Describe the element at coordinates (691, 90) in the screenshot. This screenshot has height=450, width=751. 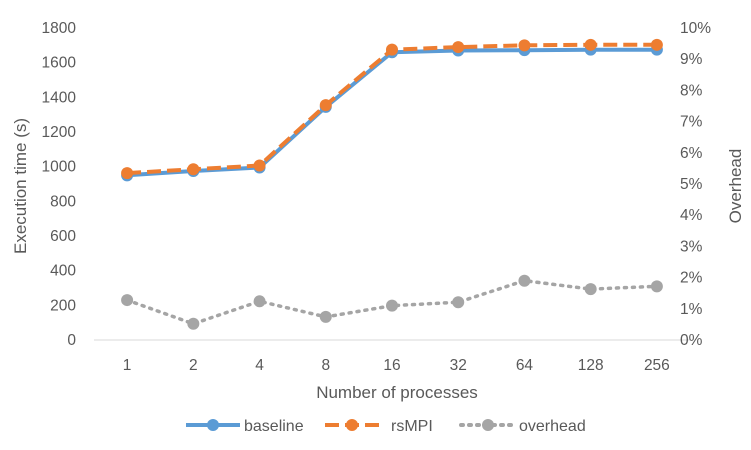
I see `y2-tick-label: 8%` at that location.